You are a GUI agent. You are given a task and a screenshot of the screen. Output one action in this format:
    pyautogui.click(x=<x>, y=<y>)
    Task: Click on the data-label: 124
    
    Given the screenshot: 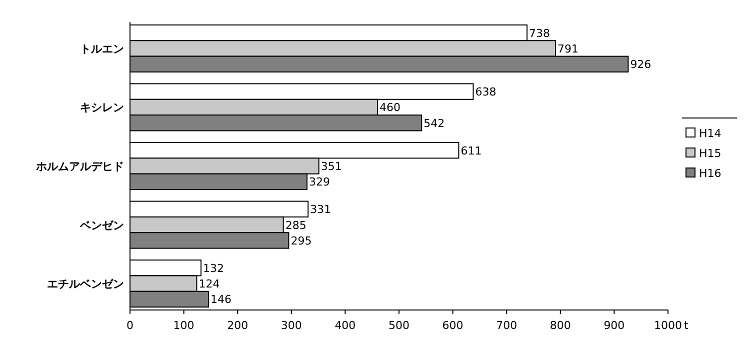 What is the action you would take?
    pyautogui.click(x=209, y=284)
    